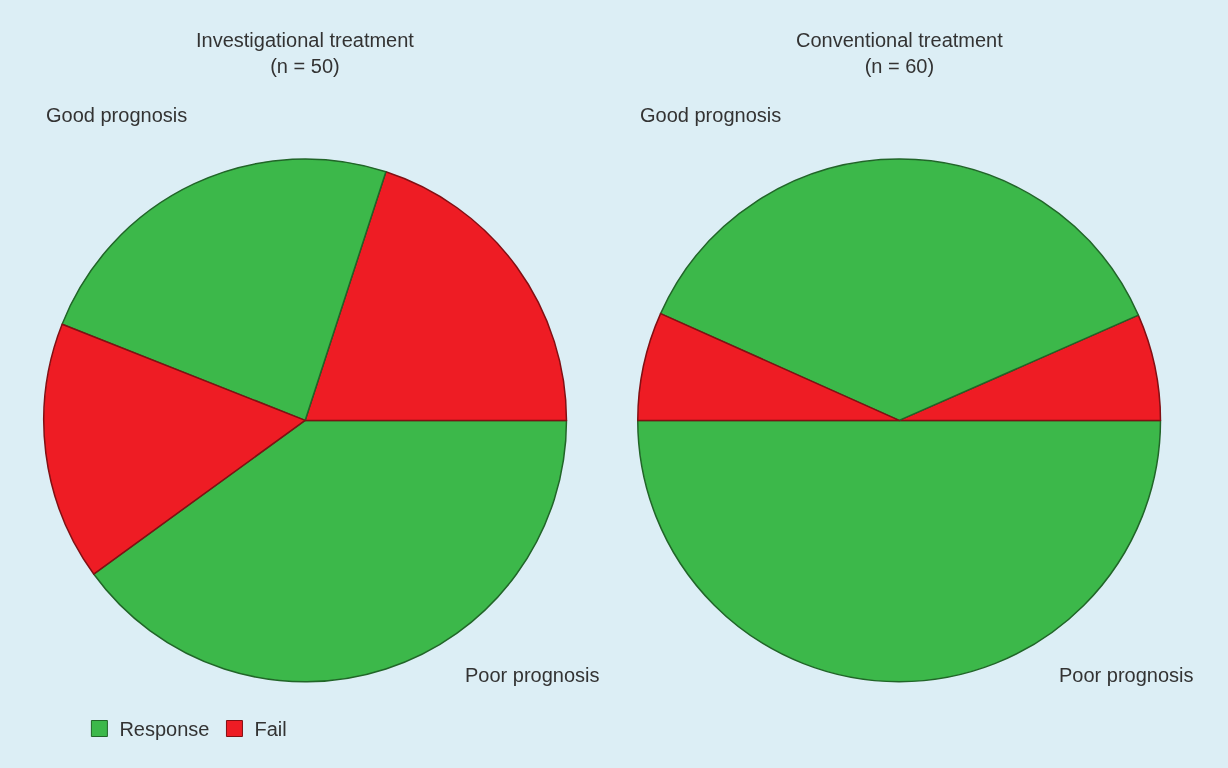 This screenshot has height=768, width=1228. What do you see at coordinates (164, 729) in the screenshot?
I see `legend-label: Response` at bounding box center [164, 729].